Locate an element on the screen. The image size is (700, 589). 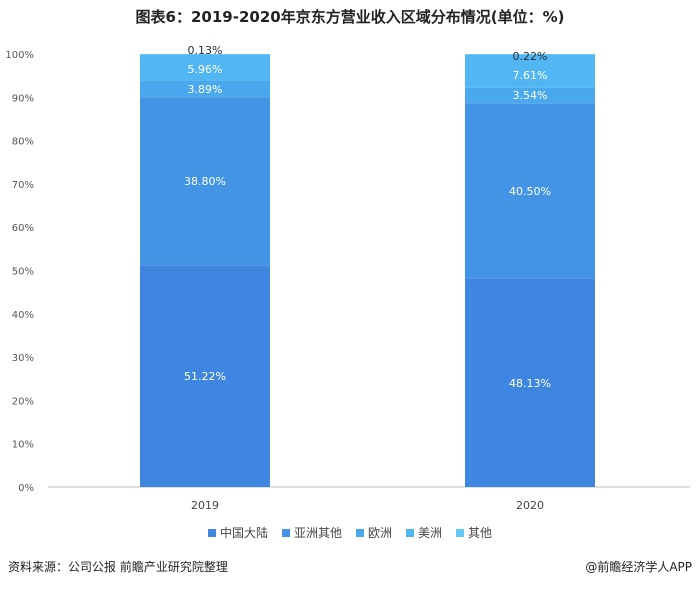
legend-label: 美洲 is located at coordinates (430, 533).